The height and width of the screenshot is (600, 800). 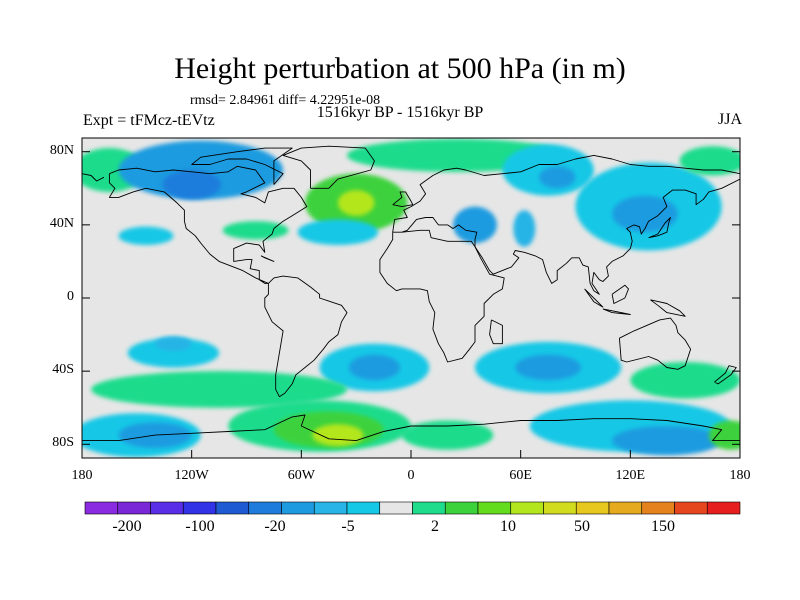 I want to click on experiment-label: Expt = tFMcz-tEVtz, so click(x=149, y=120).